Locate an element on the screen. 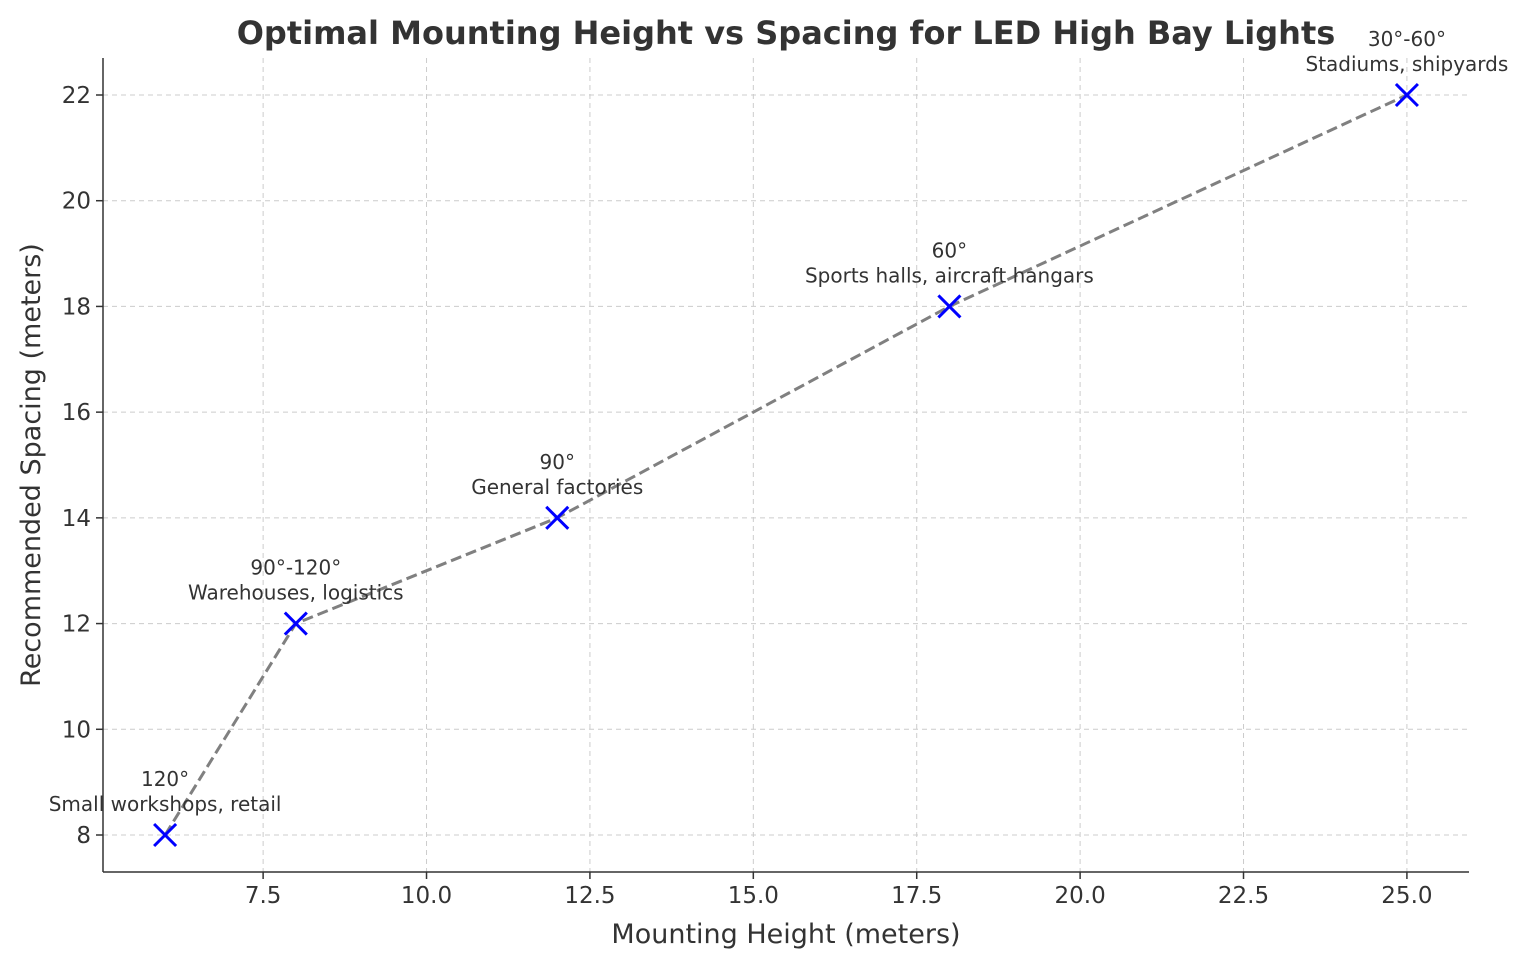 The width and height of the screenshot is (1536, 971). annotation-angle: 90°-120° is located at coordinates (295, 568).